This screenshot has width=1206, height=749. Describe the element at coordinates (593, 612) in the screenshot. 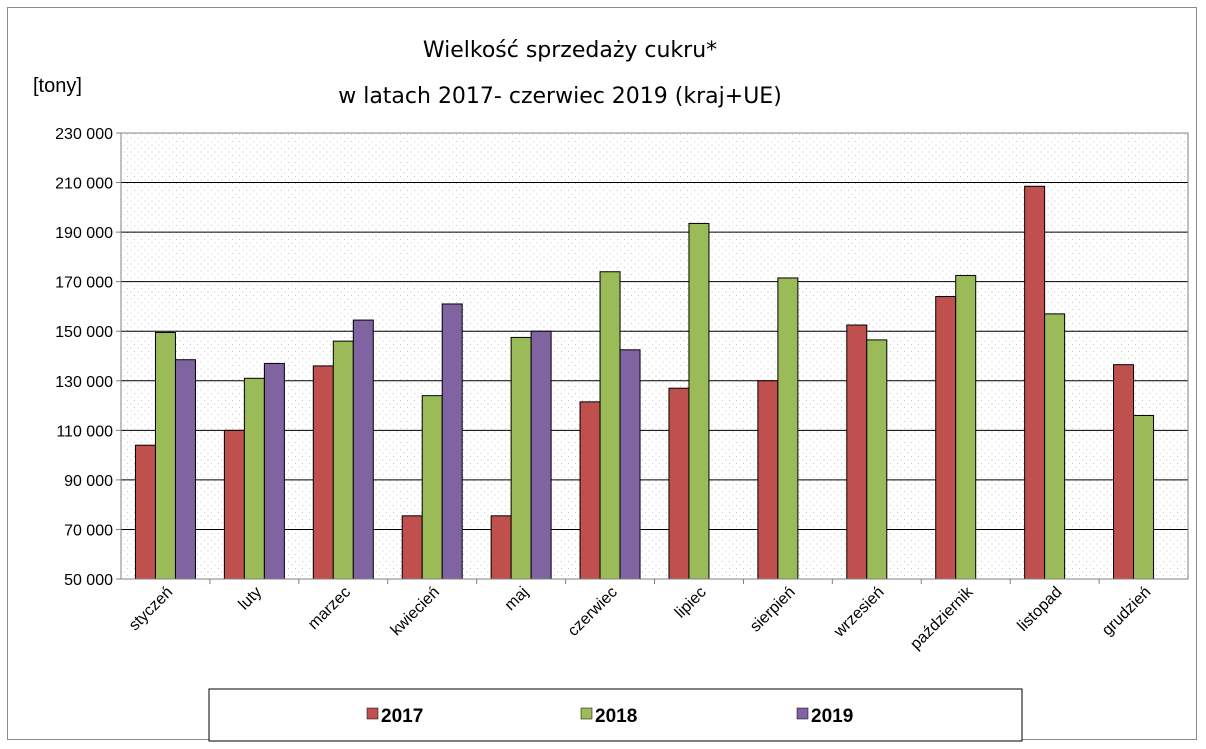

I see `x-category-label: czerwiec` at that location.